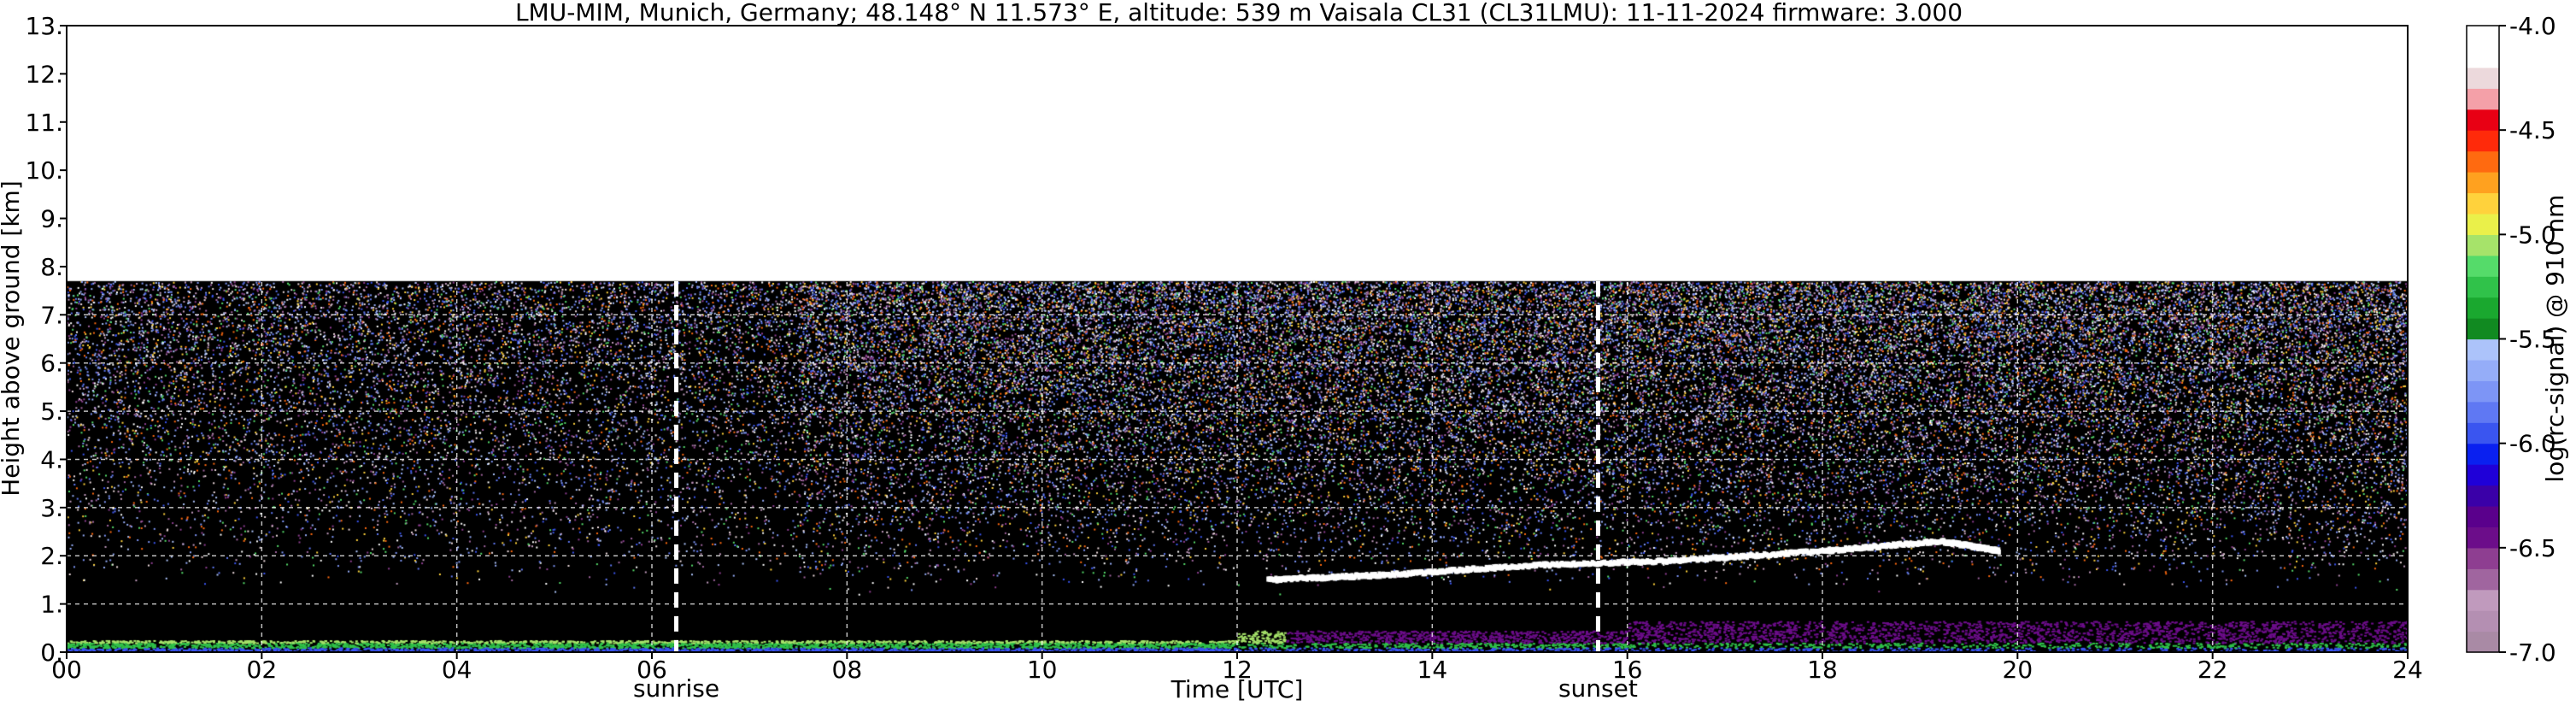  What do you see at coordinates (51, 556) in the screenshot?
I see `y-tick-label: 2.` at bounding box center [51, 556].